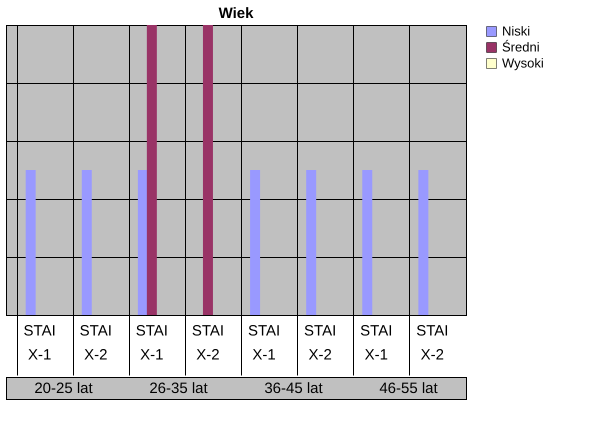 This screenshot has height=441, width=600. What do you see at coordinates (523, 63) in the screenshot?
I see `legend-label: Wysoki` at bounding box center [523, 63].